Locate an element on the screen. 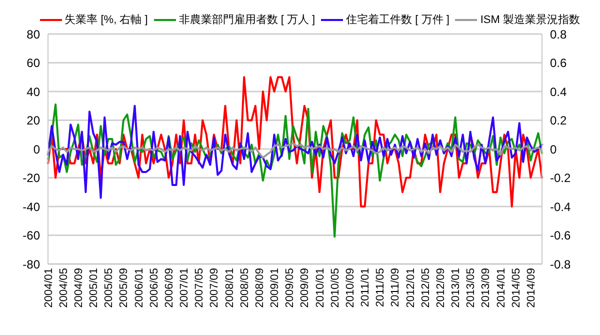  y-tick-label: -60 is located at coordinates (31, 235).